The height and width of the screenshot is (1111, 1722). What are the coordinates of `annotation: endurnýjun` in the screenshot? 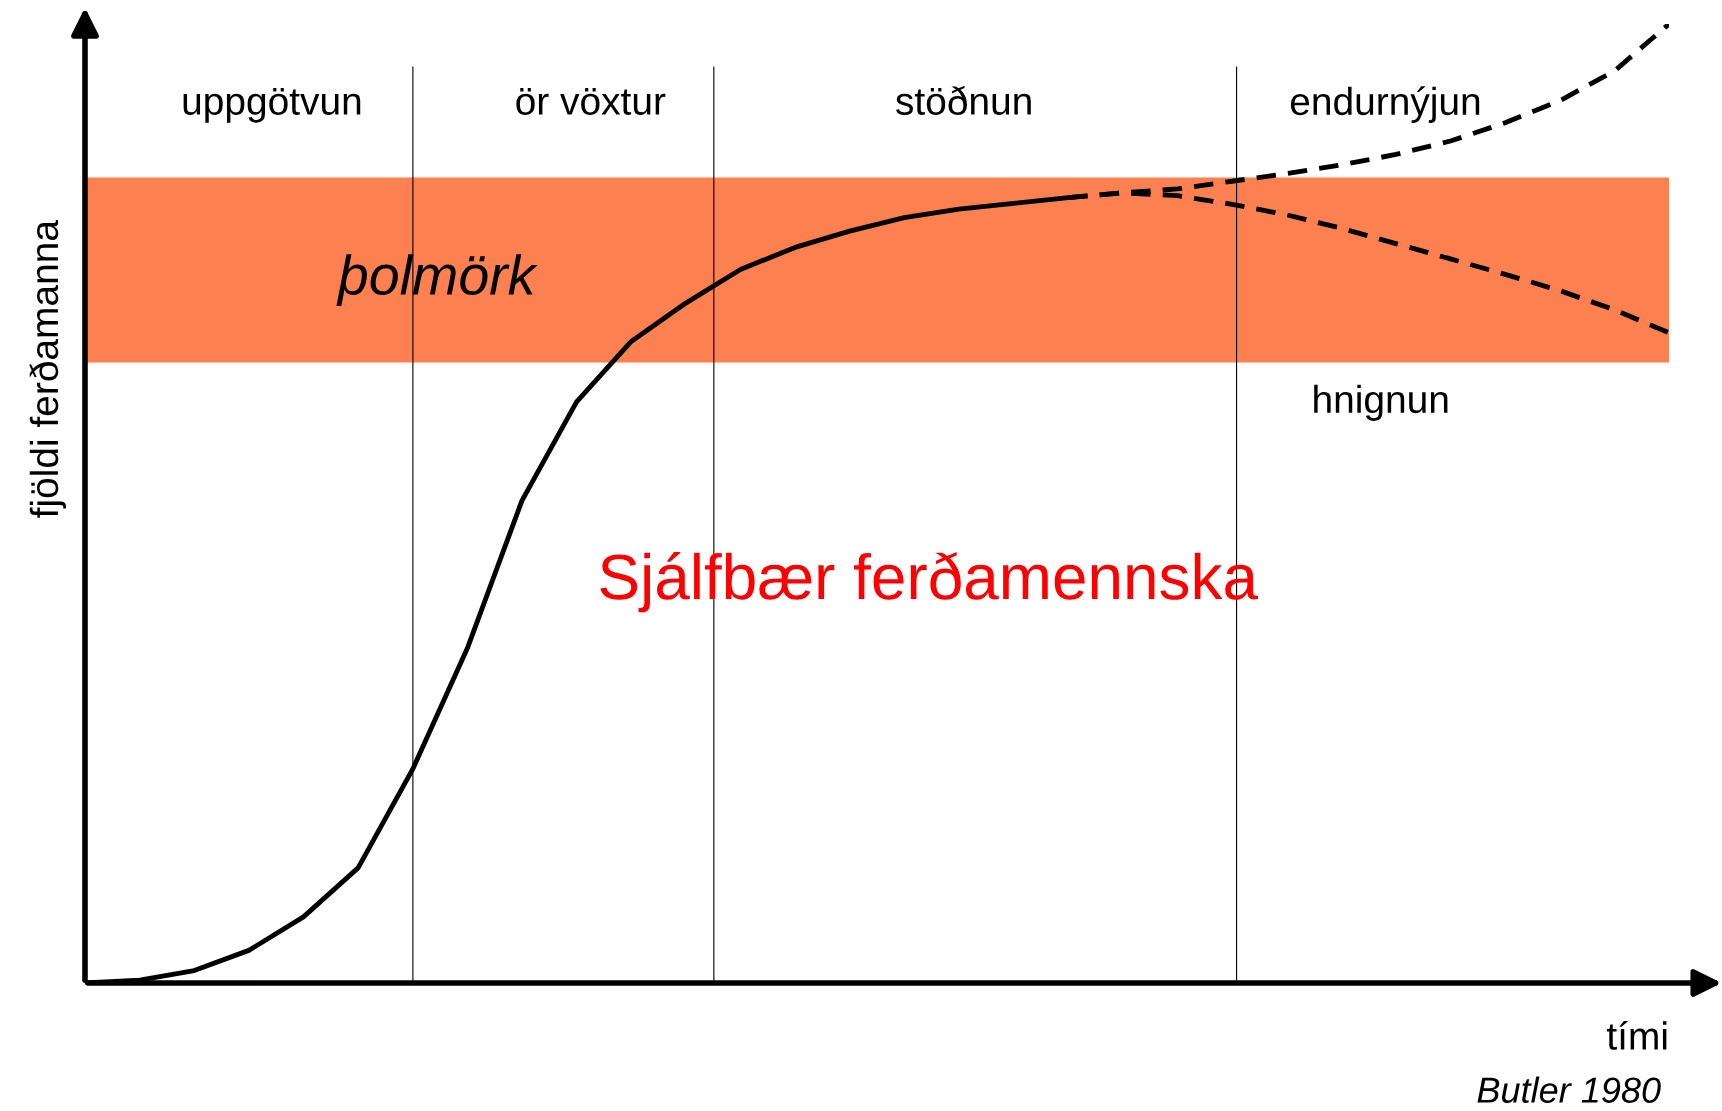 It's located at (1385, 104).